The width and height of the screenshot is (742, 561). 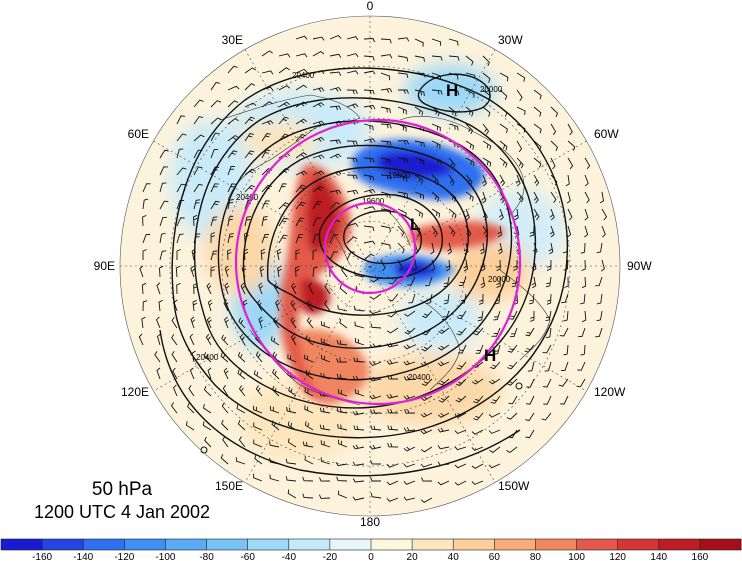 I want to click on lon-label-150w: 150W, so click(x=514, y=486).